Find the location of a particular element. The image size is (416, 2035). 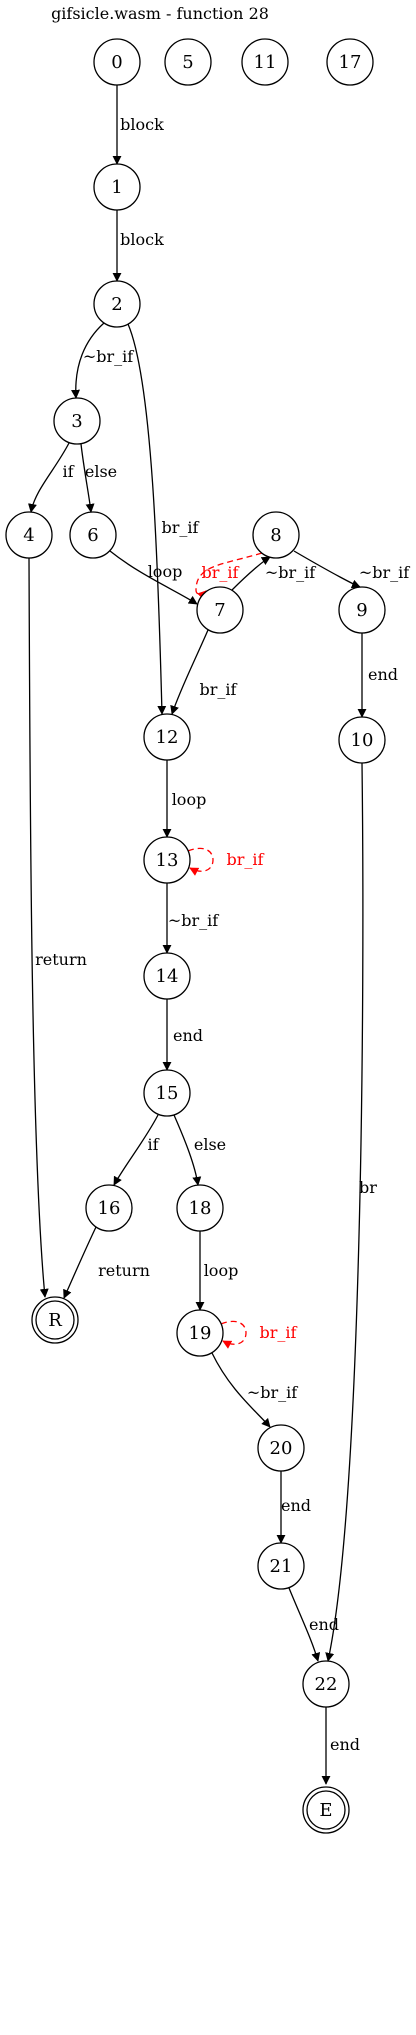

edge-7-to-8: ~br_if is located at coordinates (273, 573).